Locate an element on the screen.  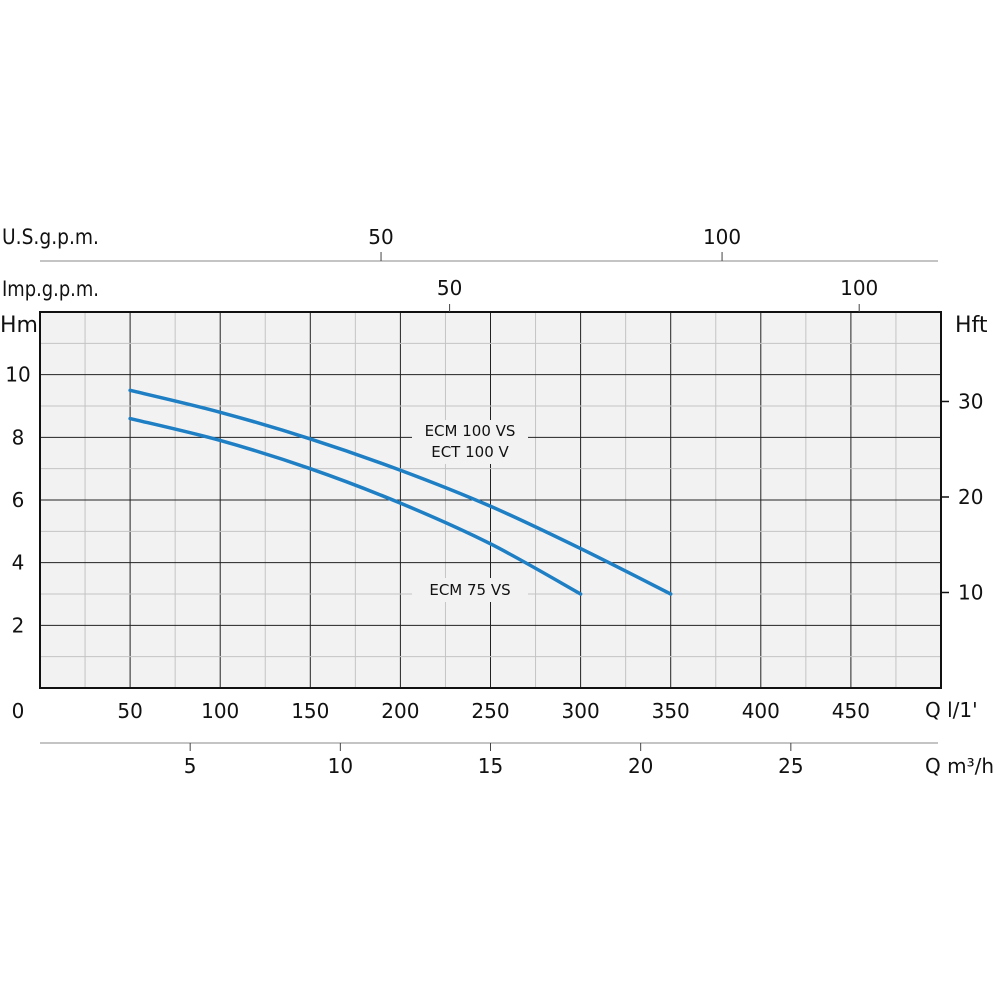
usgpm-tick-label: 50 is located at coordinates (380, 237).